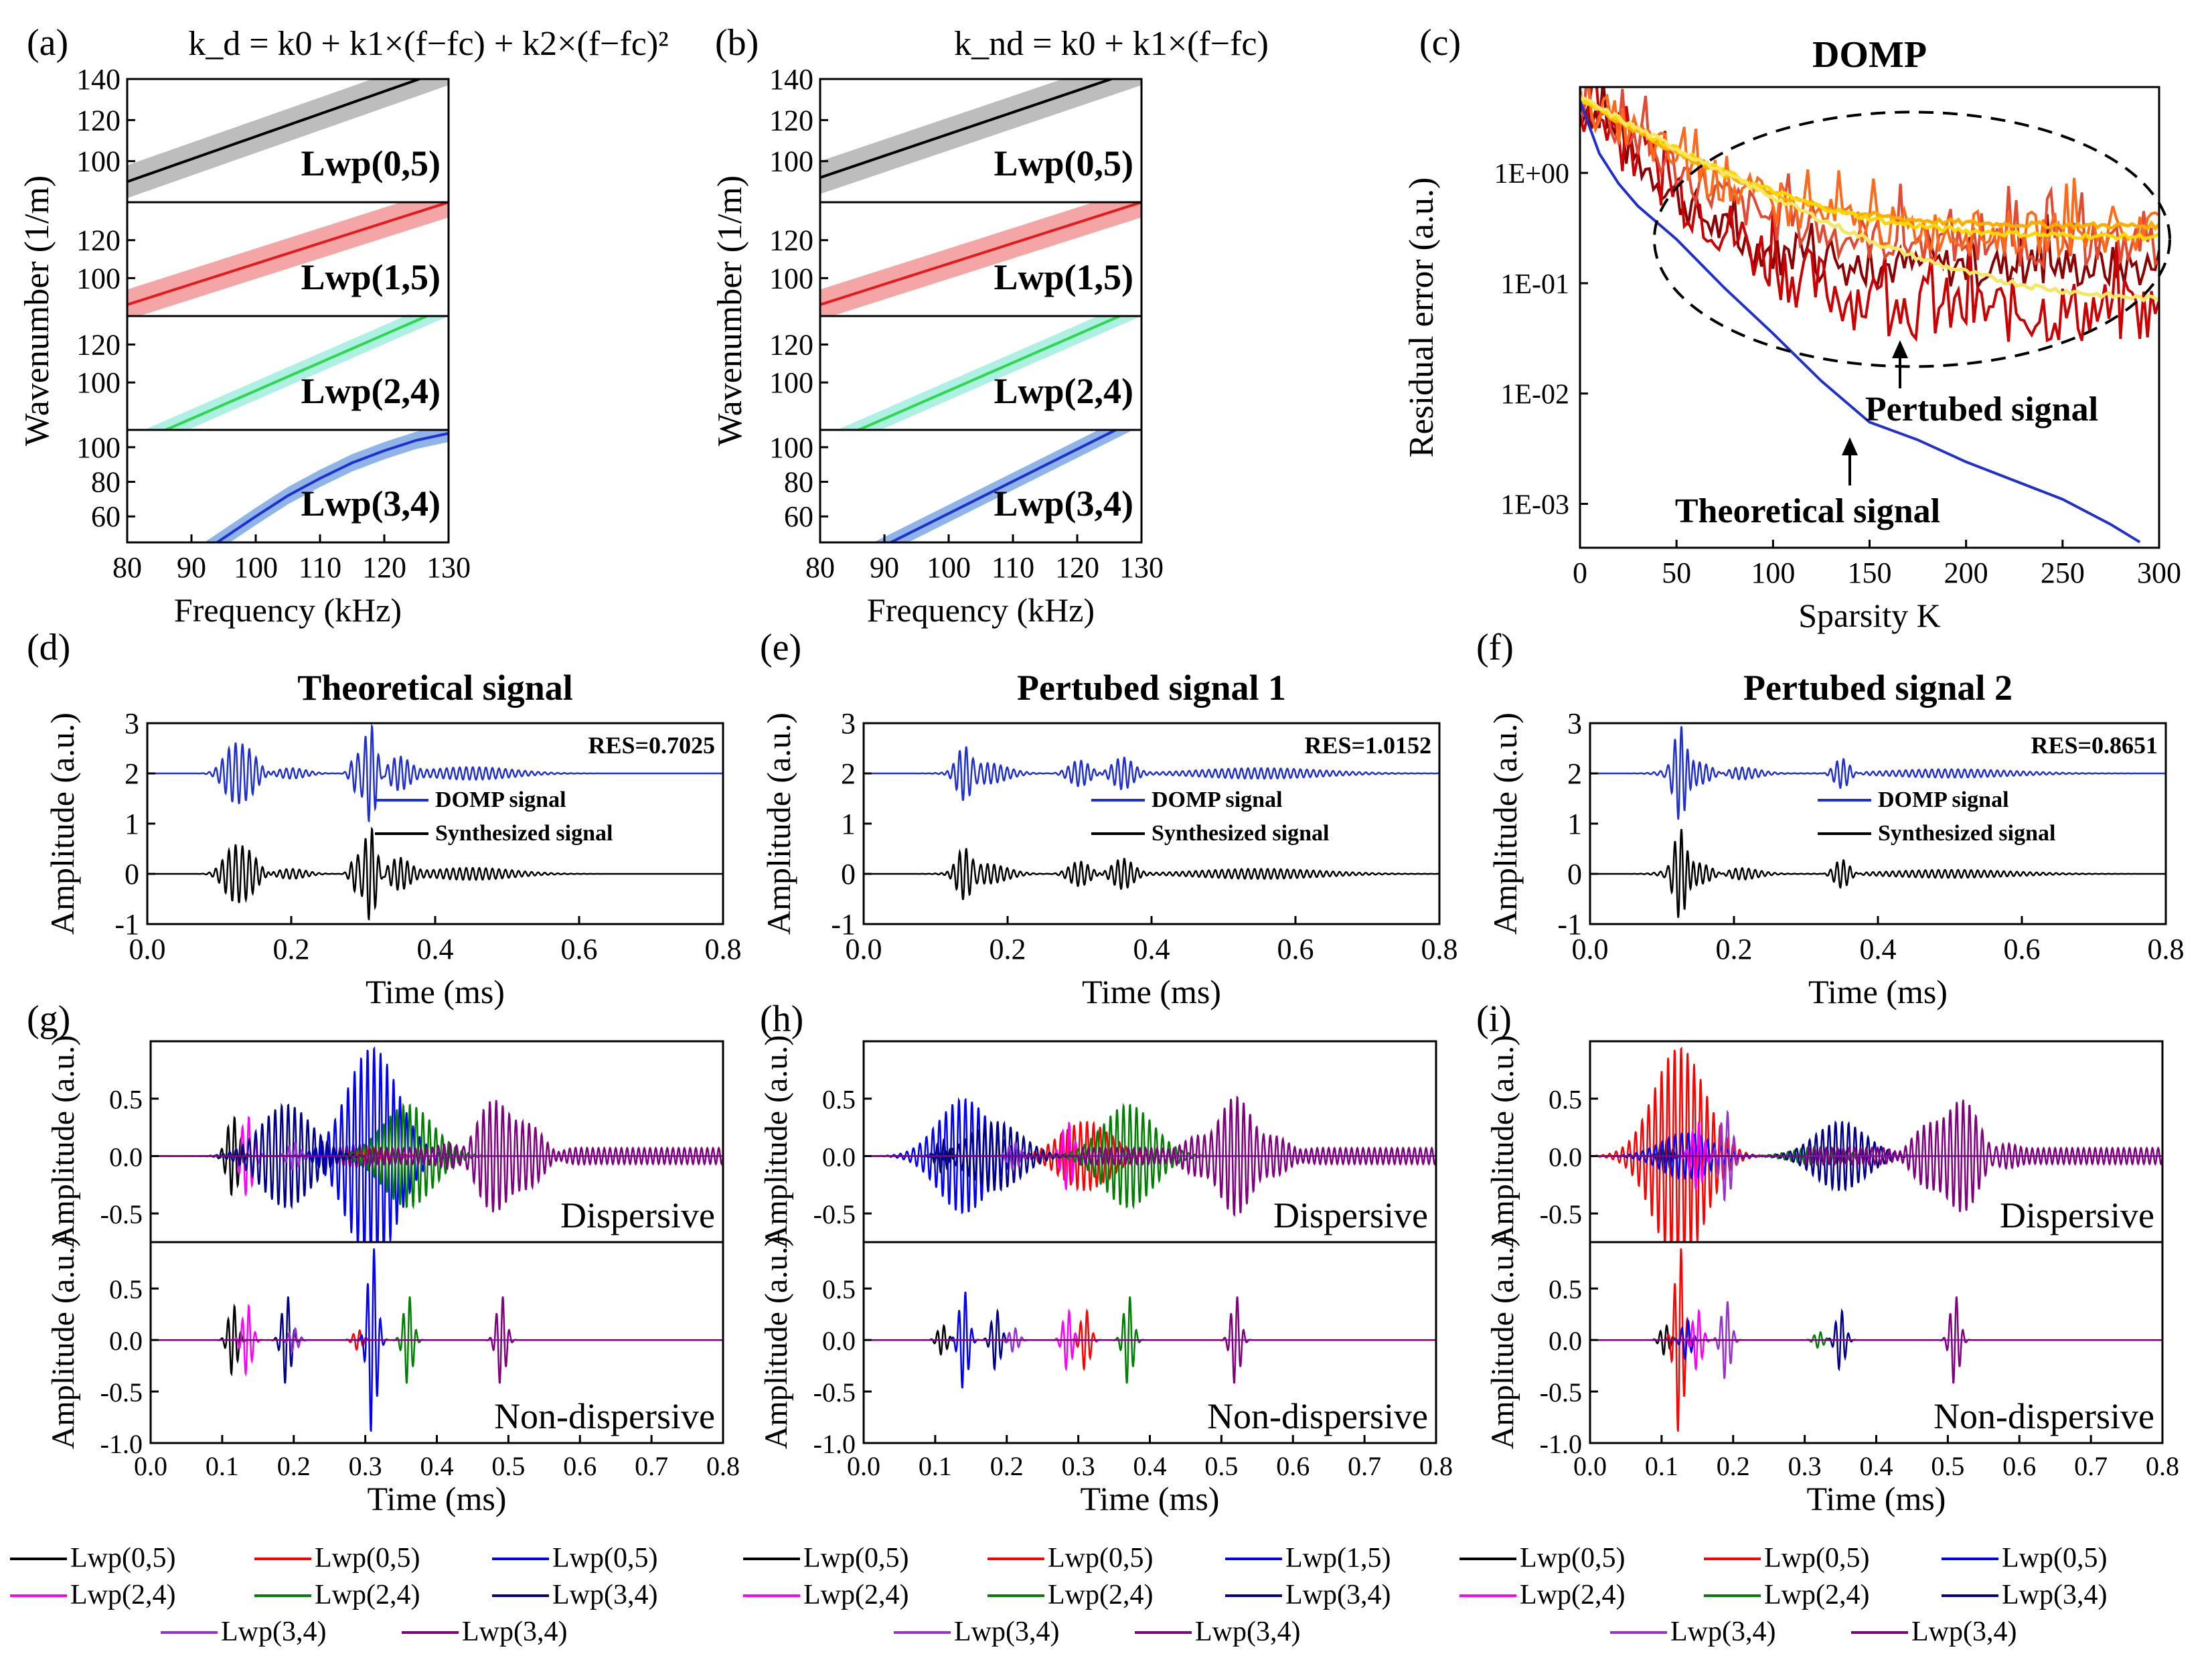  What do you see at coordinates (1869, 55) in the screenshot?
I see `panel-title-c: DOMP` at bounding box center [1869, 55].